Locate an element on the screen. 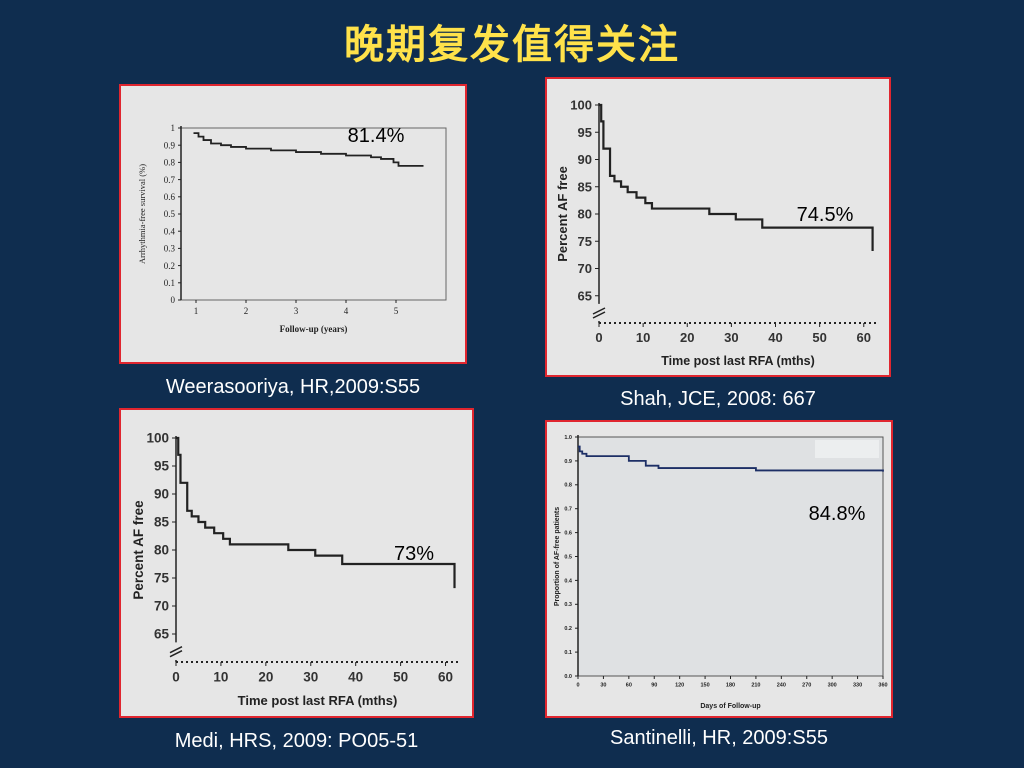 Image resolution: width=1024 pixels, height=768 pixels. x-tick-label: 120 is located at coordinates (679, 686).